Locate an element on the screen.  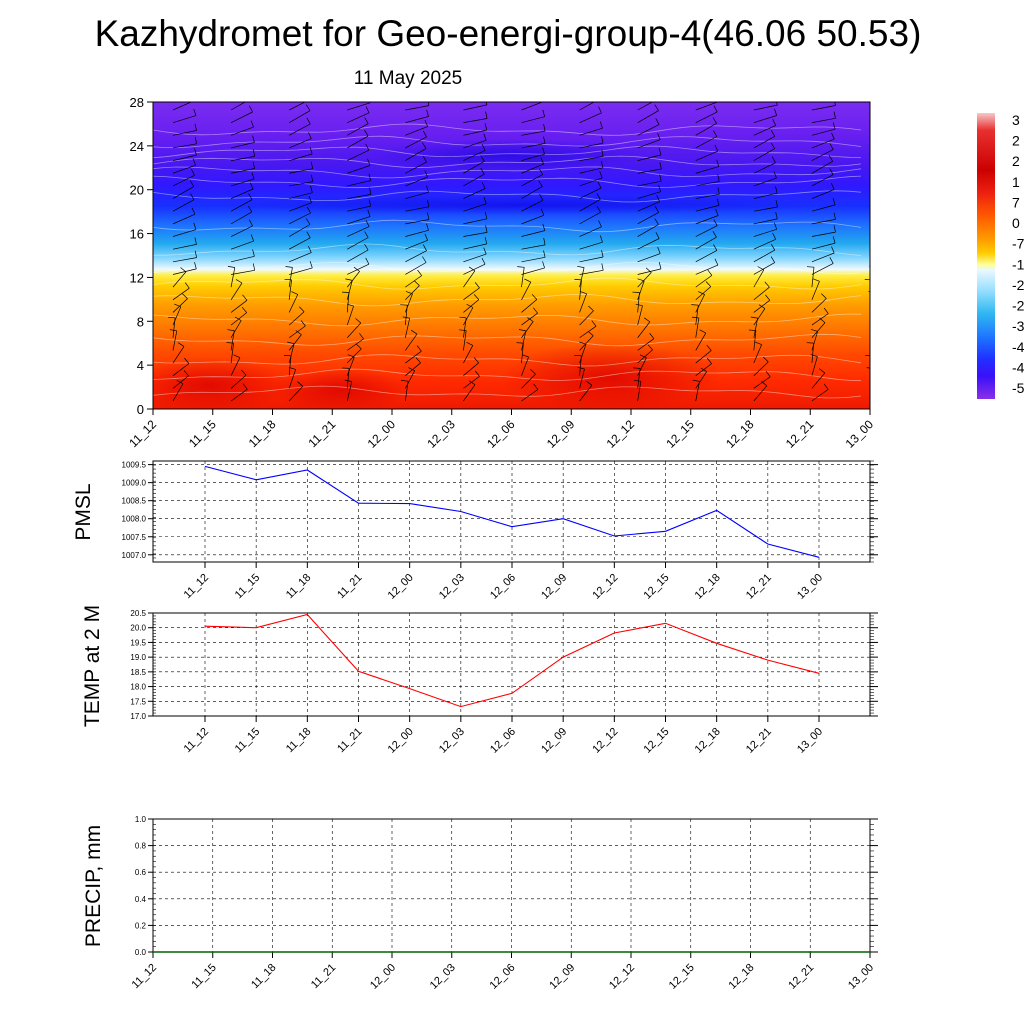
y-tick-label: 0.6 is located at coordinates (141, 872).